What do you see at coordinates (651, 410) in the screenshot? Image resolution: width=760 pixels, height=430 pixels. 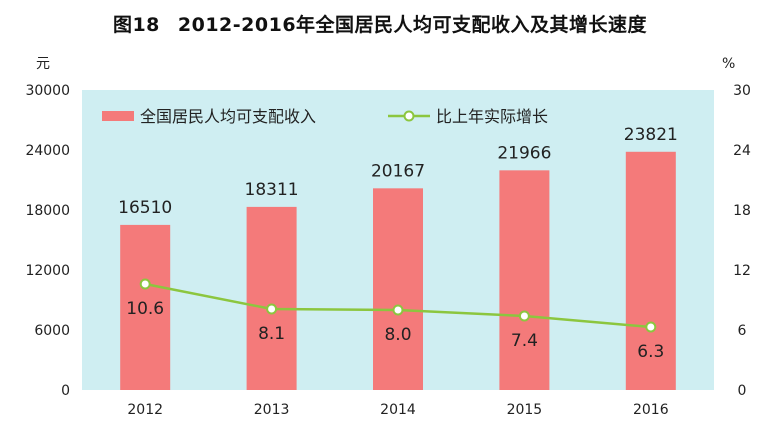 I see `x-tick-label: 2016` at bounding box center [651, 410].